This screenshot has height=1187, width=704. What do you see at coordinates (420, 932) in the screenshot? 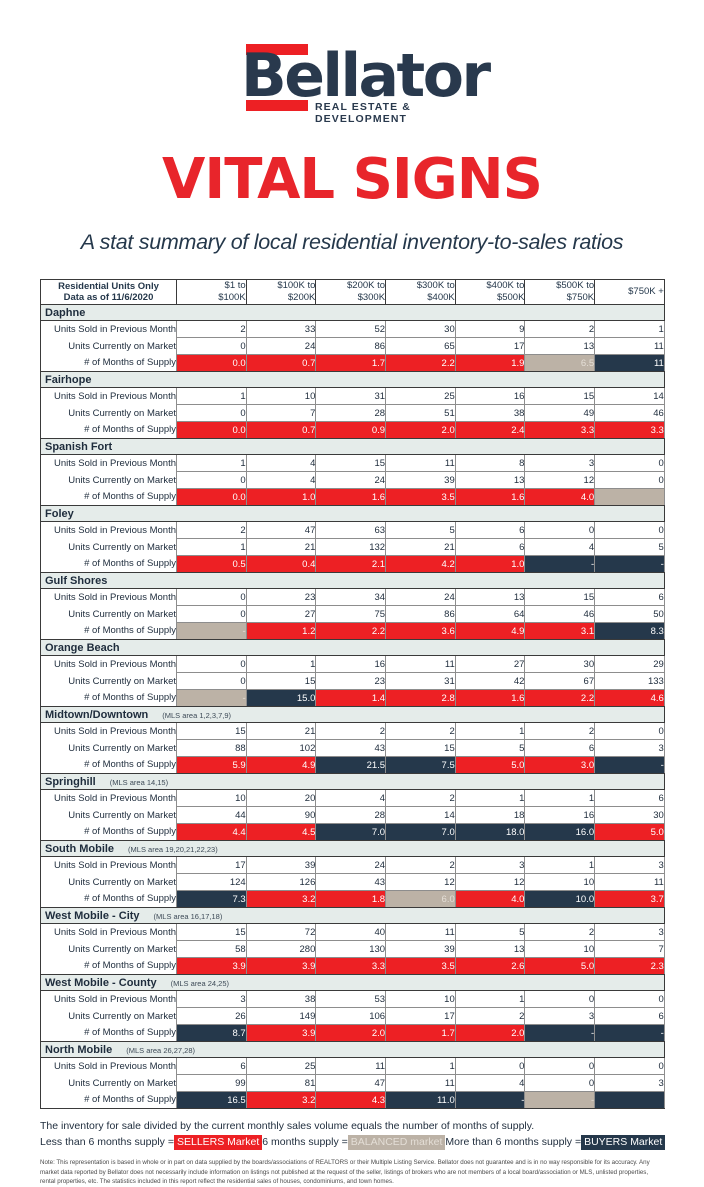
I see `value-cell-sold: 11` at bounding box center [420, 932].